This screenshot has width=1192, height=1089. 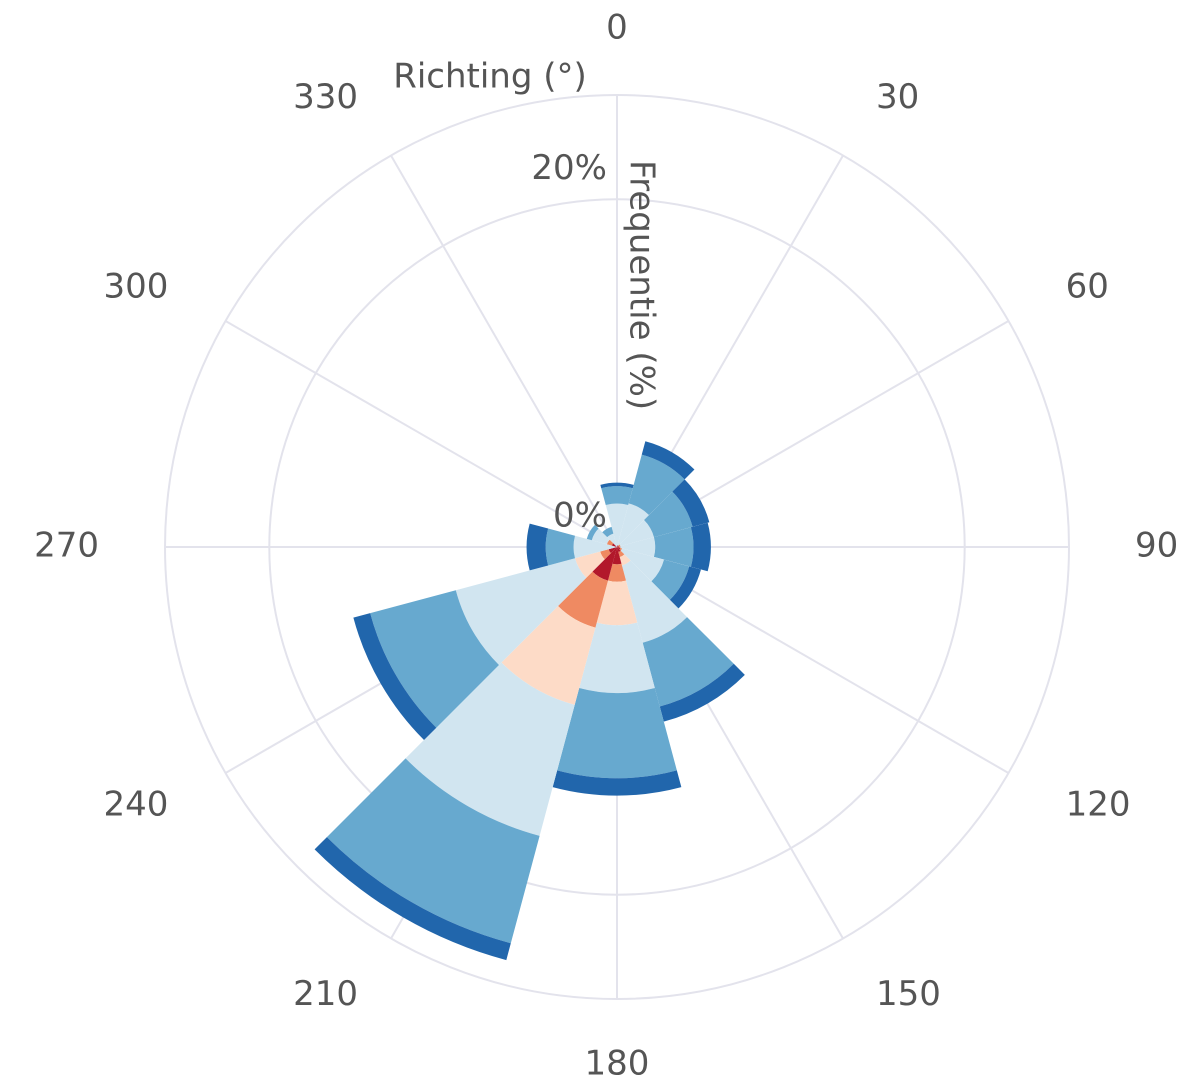 What do you see at coordinates (569, 168) in the screenshot?
I see `y-tick-label: 20%` at bounding box center [569, 168].